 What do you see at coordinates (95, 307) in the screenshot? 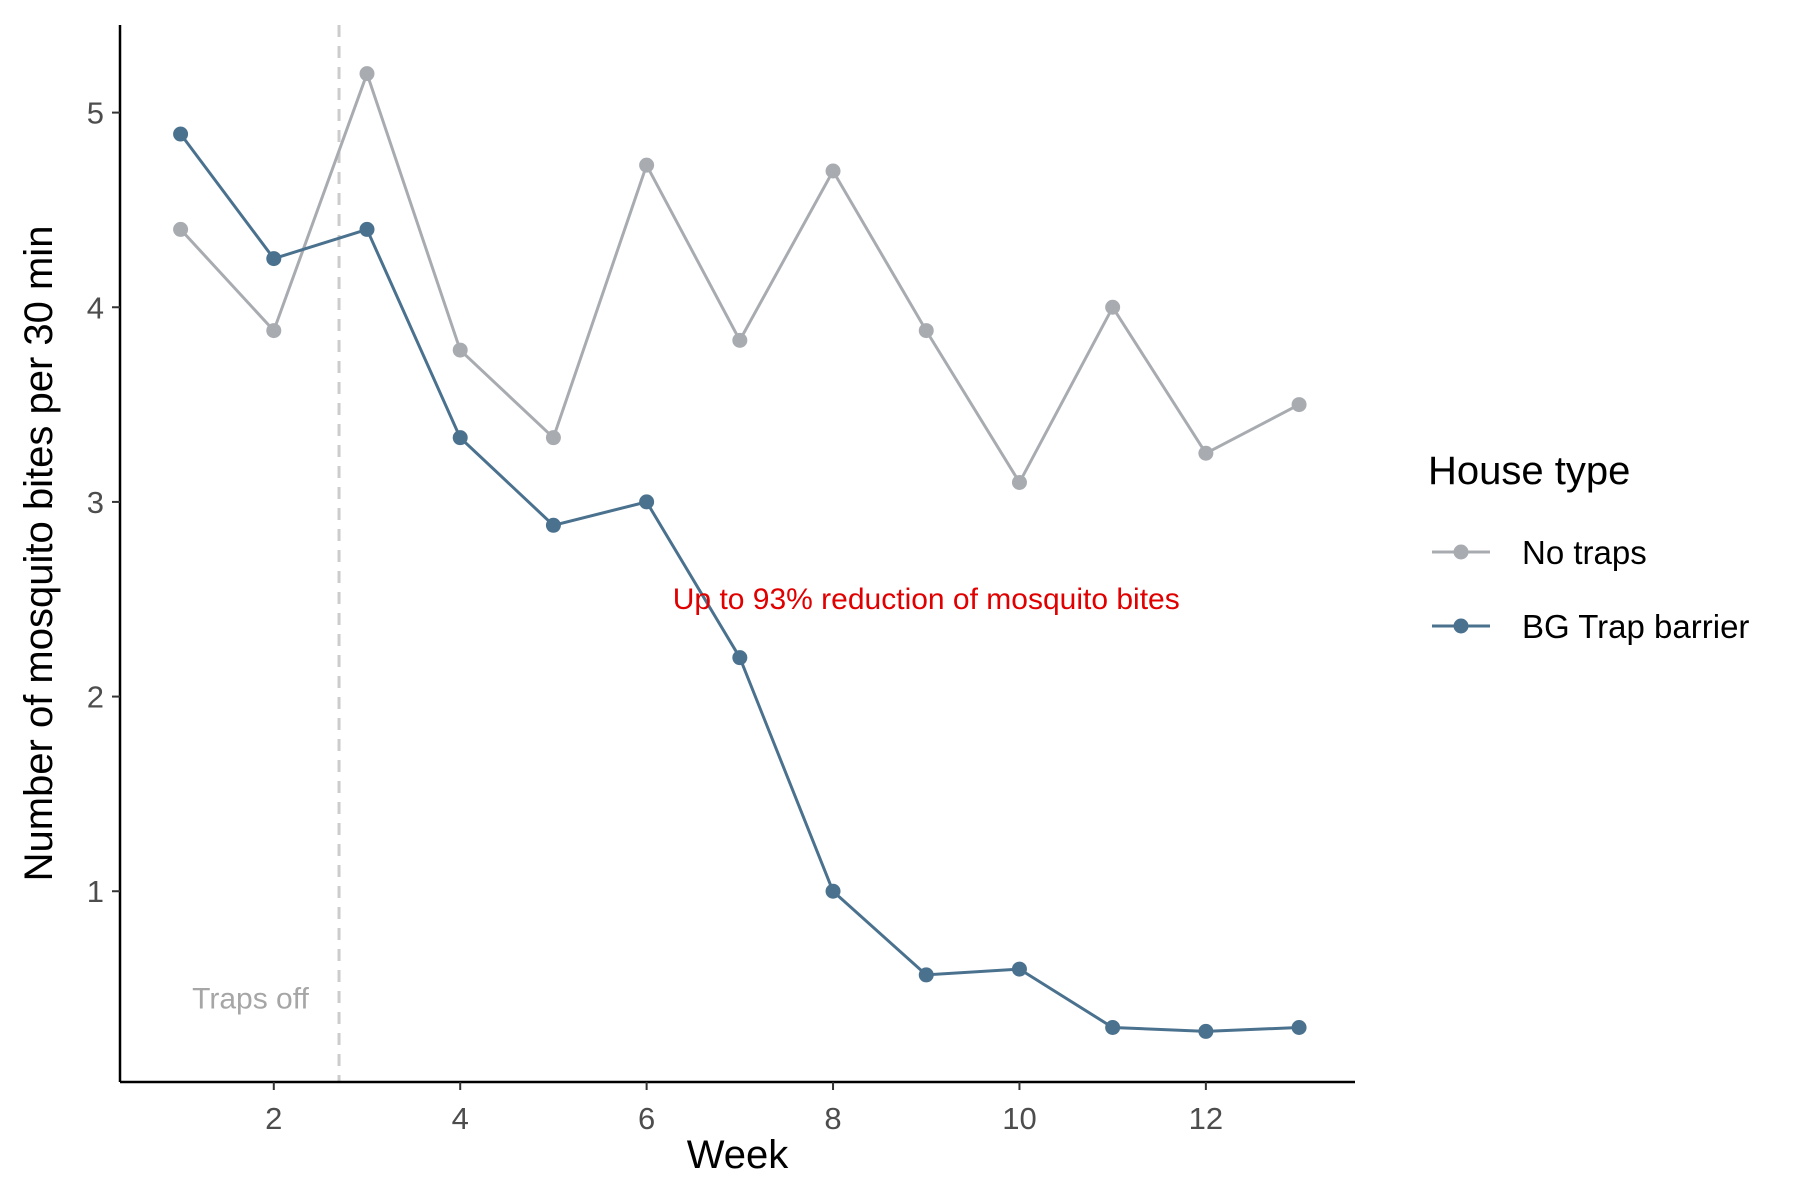
I see `y-tick-label: 4` at bounding box center [95, 307].